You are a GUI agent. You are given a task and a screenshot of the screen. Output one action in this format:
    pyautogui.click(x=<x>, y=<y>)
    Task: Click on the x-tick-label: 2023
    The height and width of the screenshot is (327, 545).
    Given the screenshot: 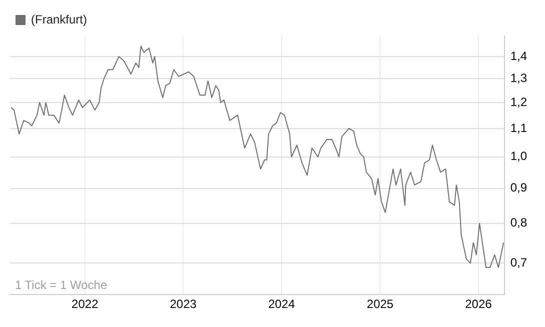 What is the action you would take?
    pyautogui.click(x=183, y=304)
    